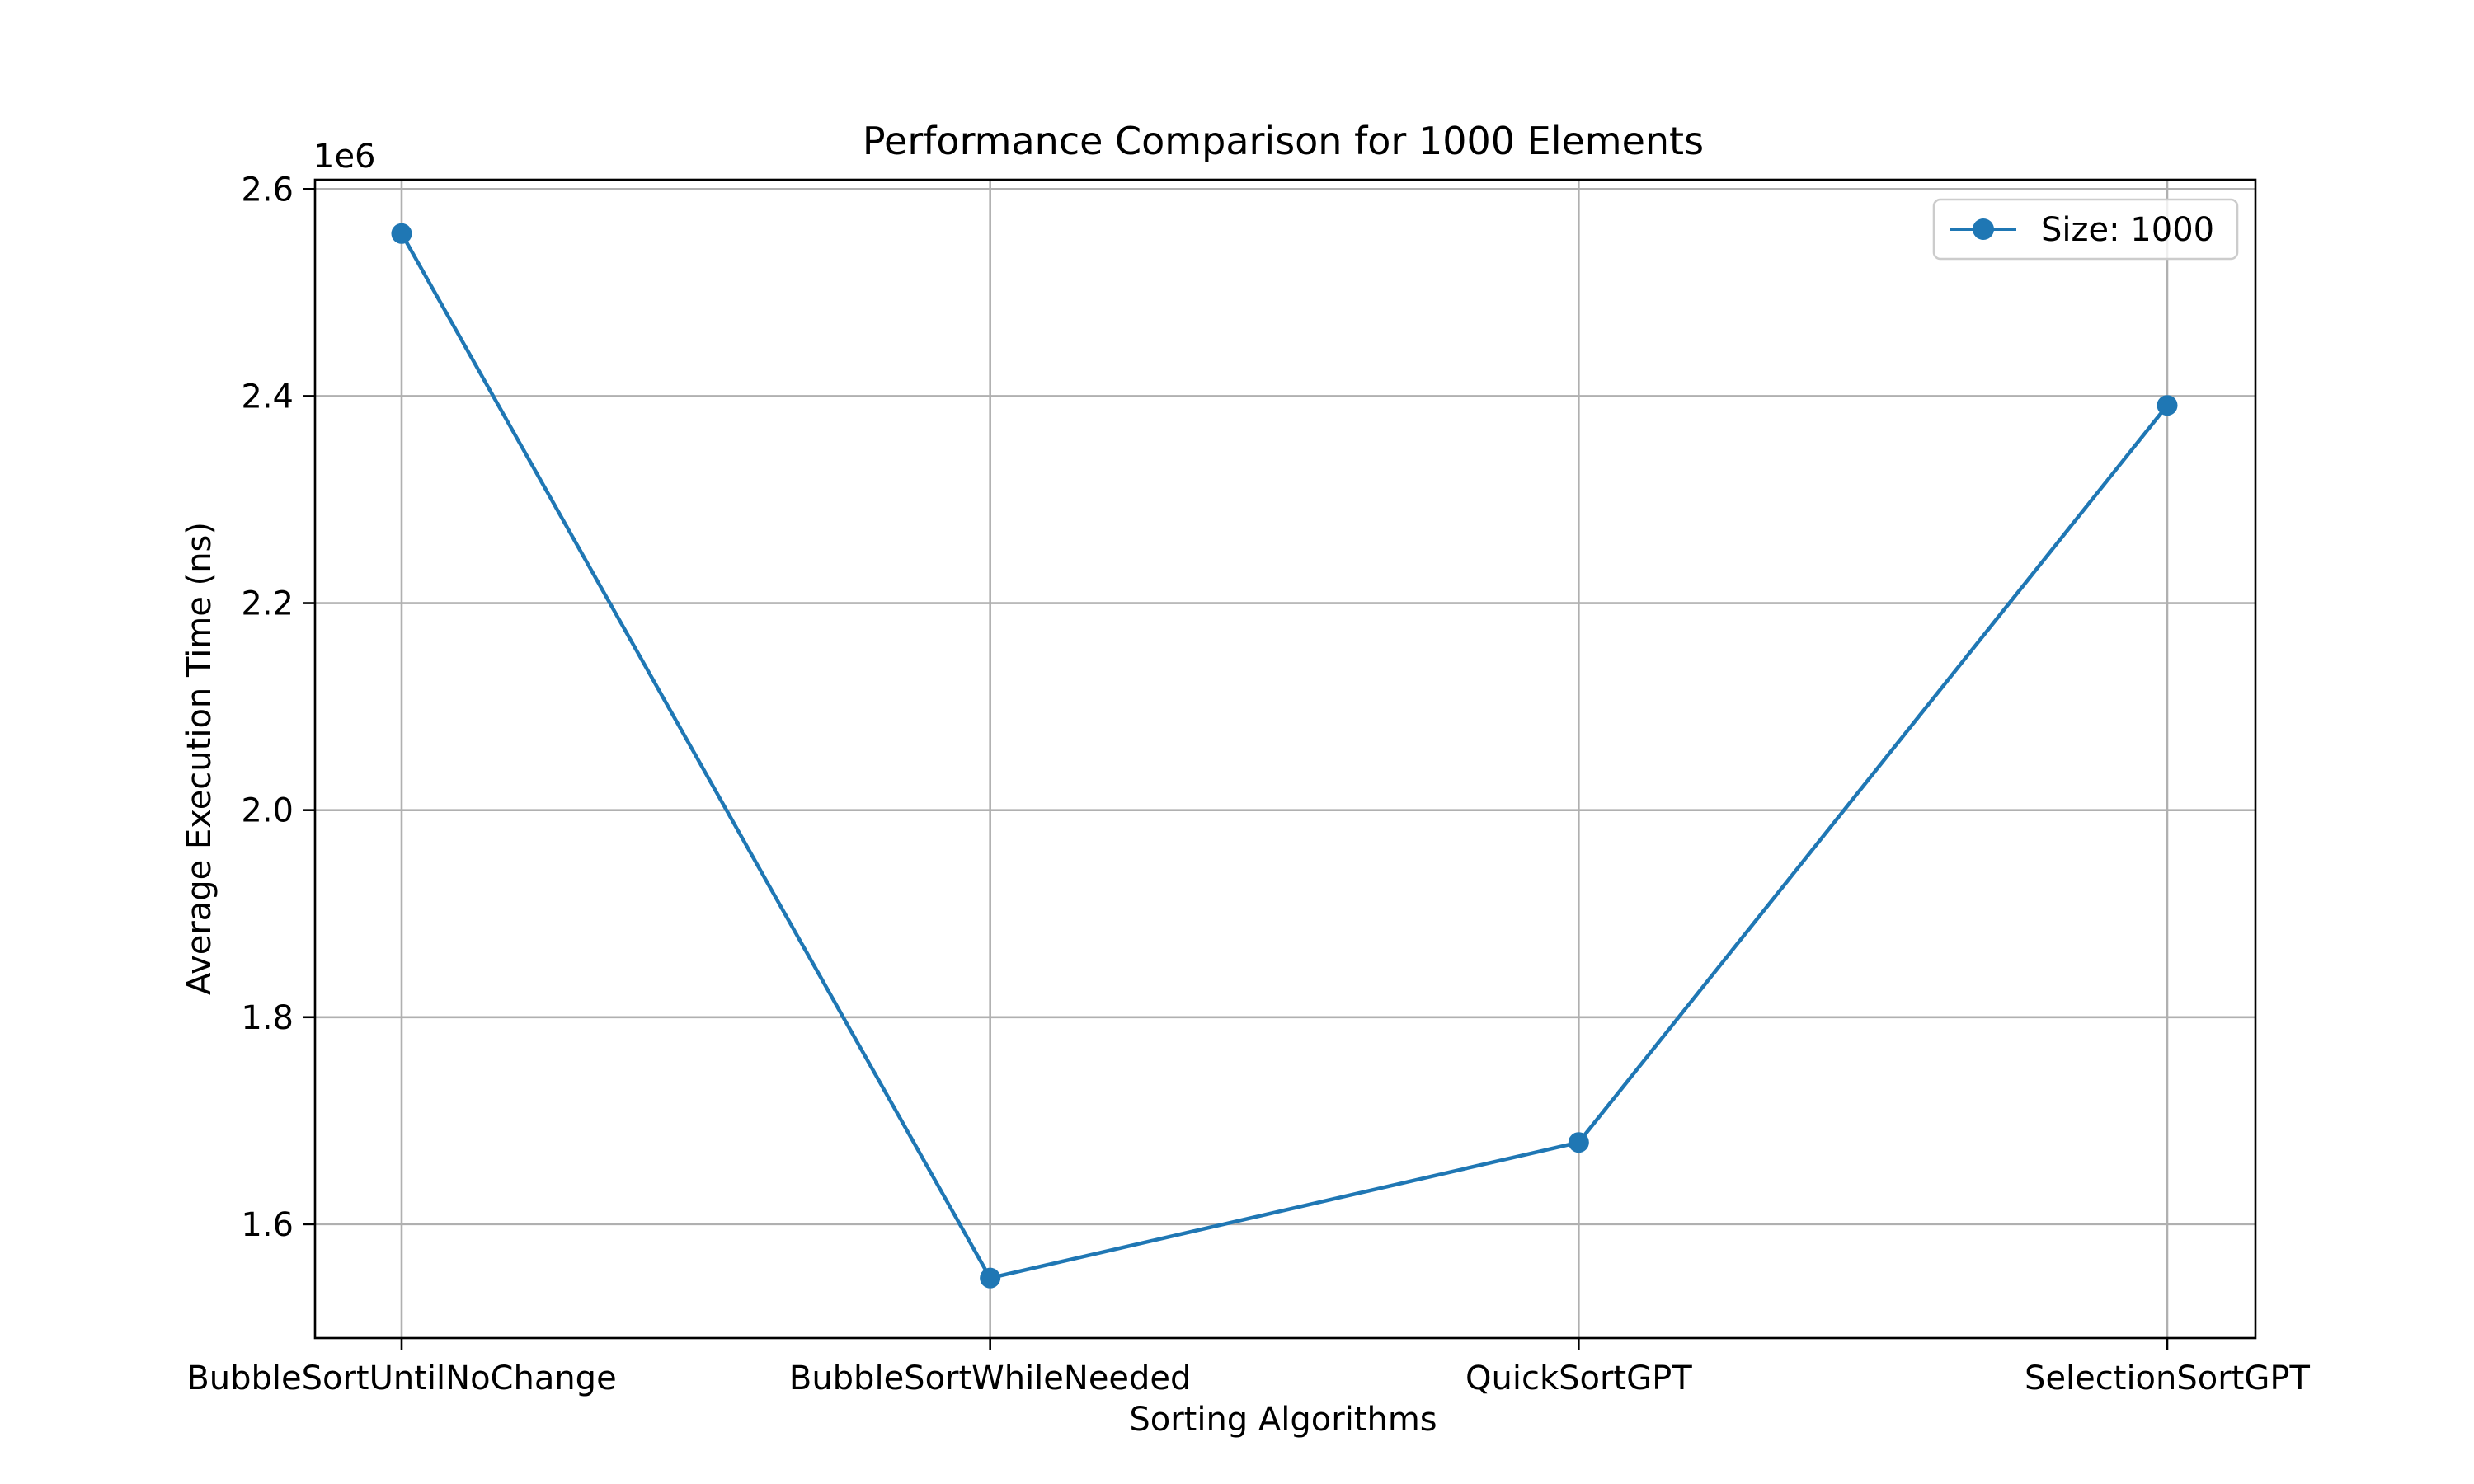 The width and height of the screenshot is (2474, 1484). I want to click on y-offset-label: 1e6, so click(344, 157).